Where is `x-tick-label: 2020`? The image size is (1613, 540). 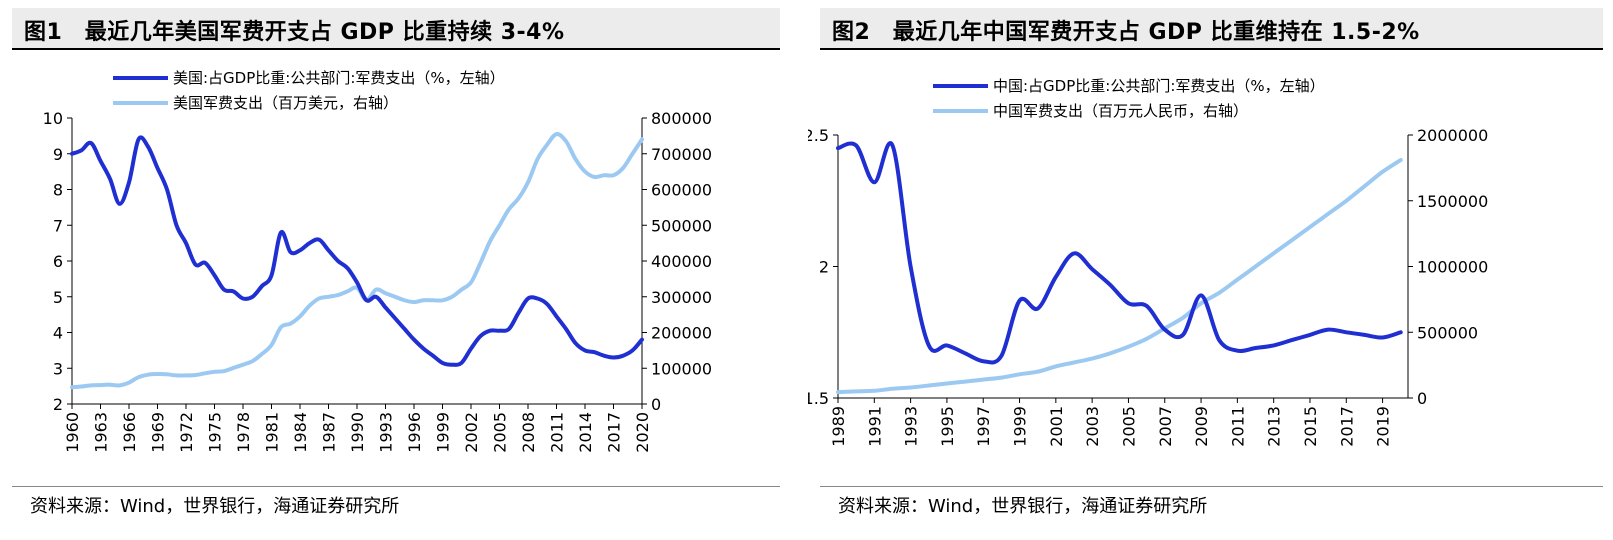
x-tick-label: 2020 is located at coordinates (642, 432).